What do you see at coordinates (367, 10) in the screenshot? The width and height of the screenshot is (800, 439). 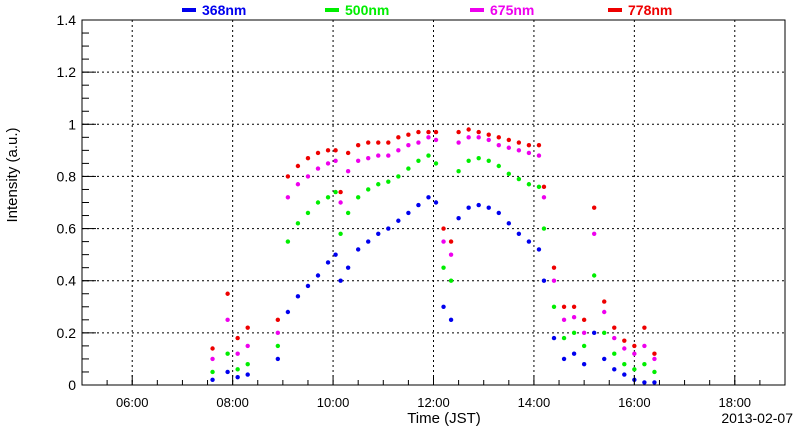 I see `legend-label: 500nm` at bounding box center [367, 10].